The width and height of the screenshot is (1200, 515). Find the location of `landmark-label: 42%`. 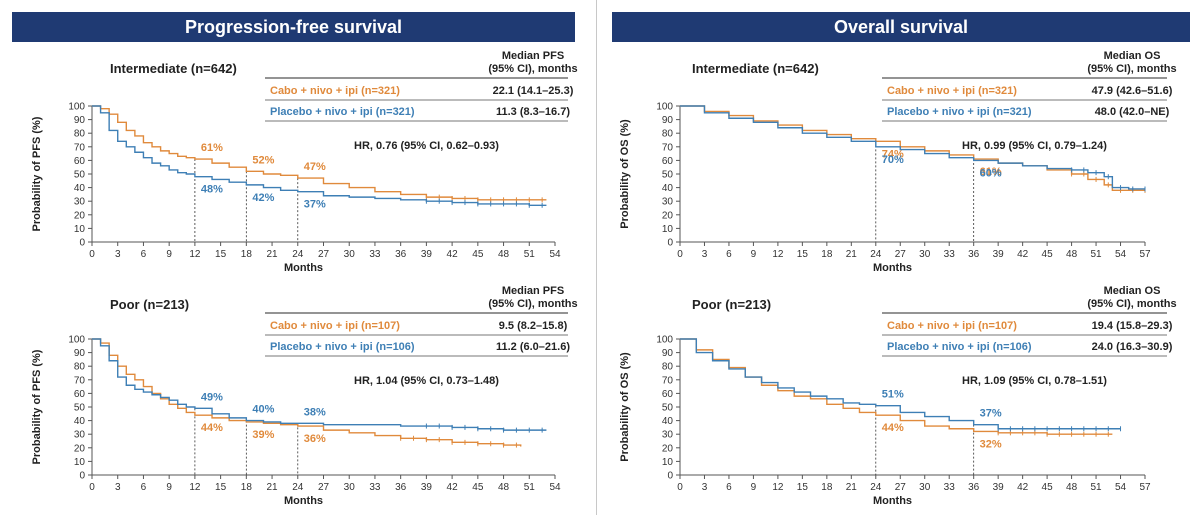

landmark-label: 42% is located at coordinates (263, 198).